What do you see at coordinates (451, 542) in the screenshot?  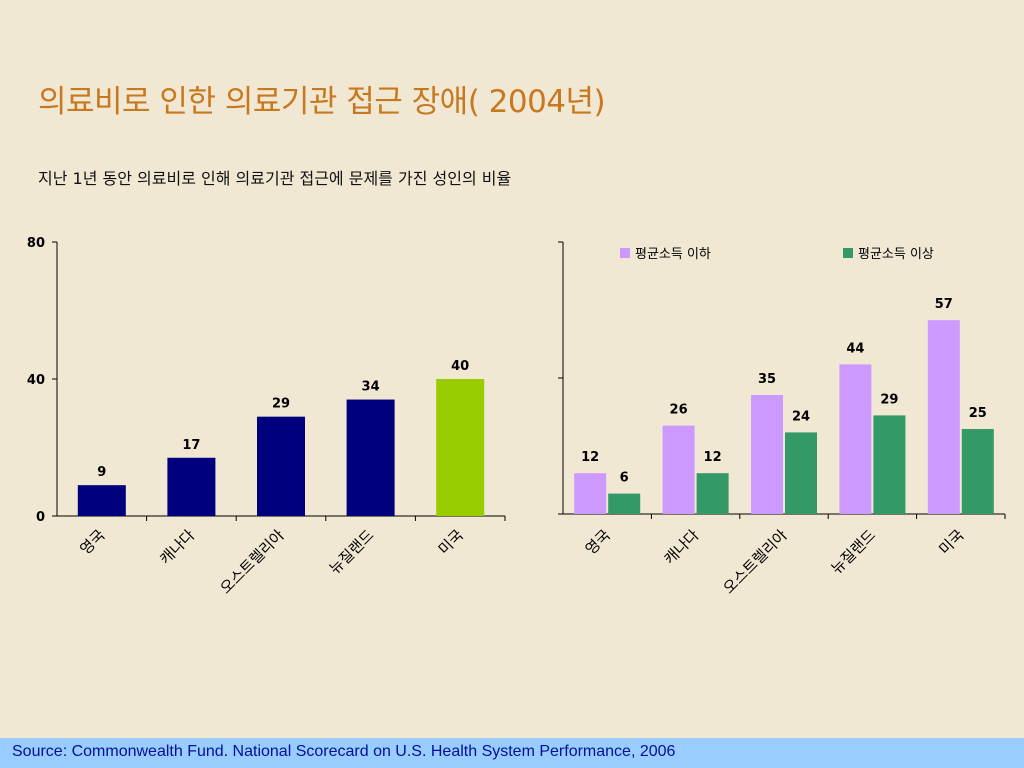 I see `chart1-category-label: 미국` at bounding box center [451, 542].